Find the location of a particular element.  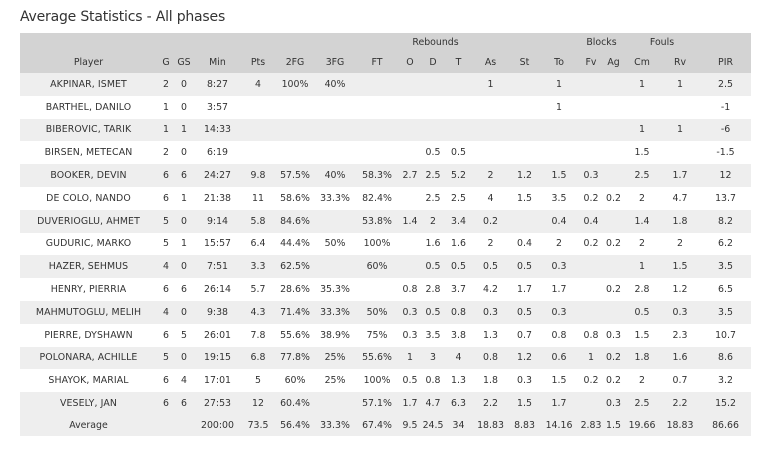

average-cell: 24.5 is located at coordinates (433, 425).